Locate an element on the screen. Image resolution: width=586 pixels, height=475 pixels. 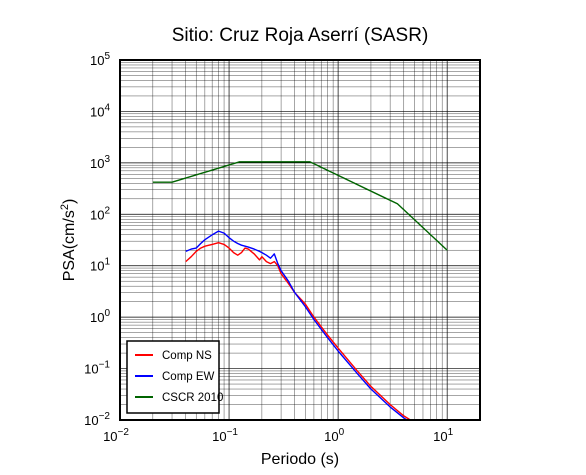
y-axis-label-sup: 2 is located at coordinates (65, 207).